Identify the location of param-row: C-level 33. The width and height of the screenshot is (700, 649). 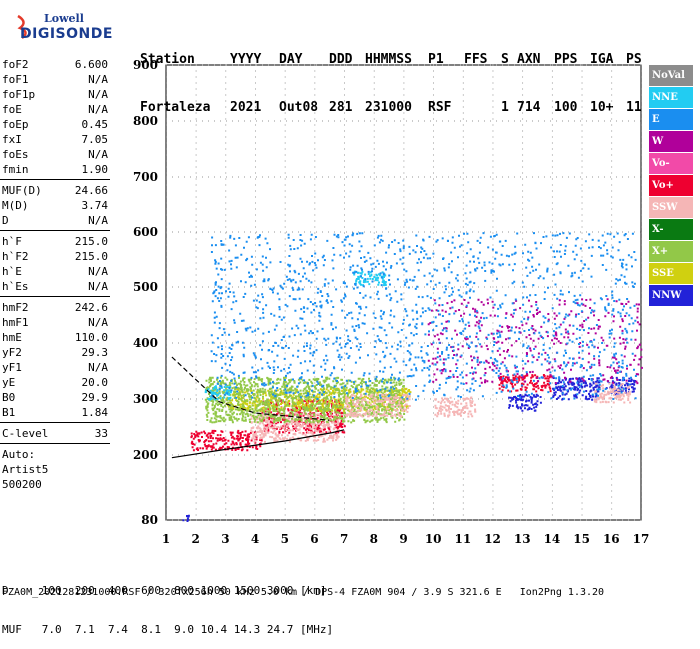
(56, 433).